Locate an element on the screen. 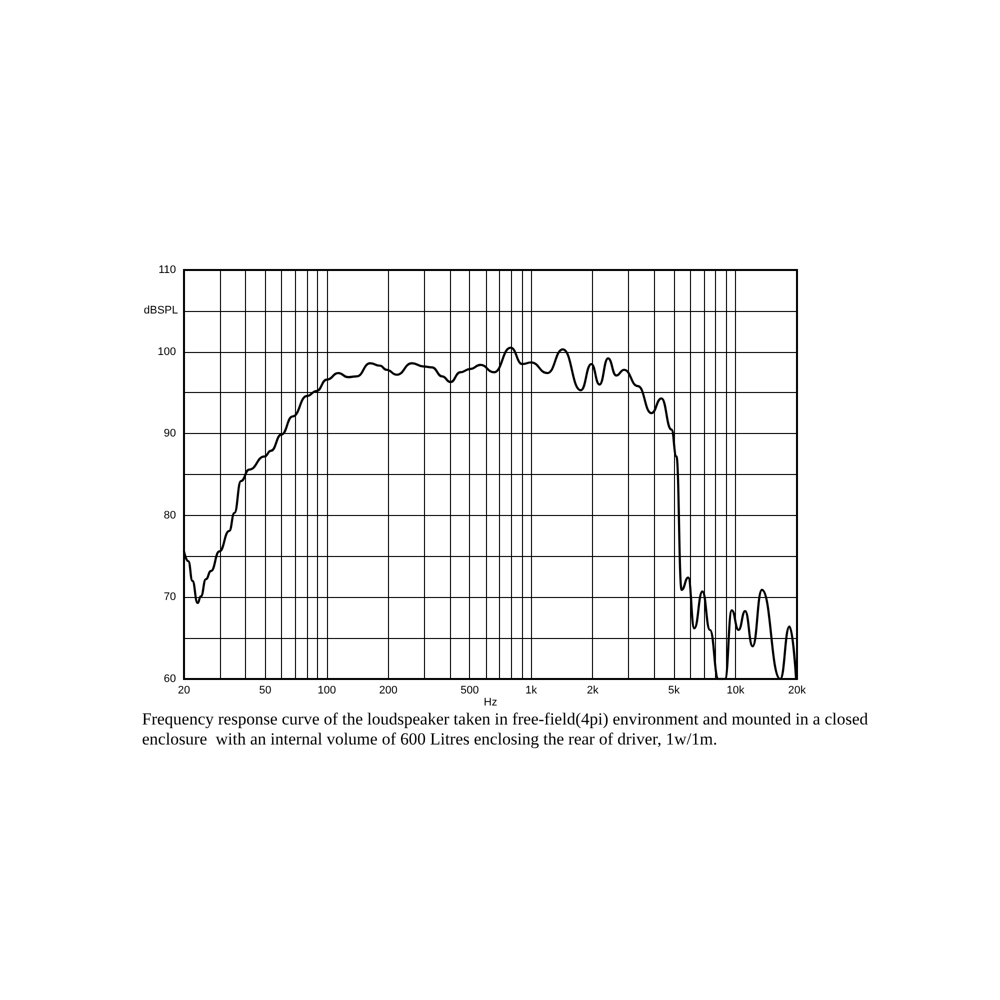  x-tick-label: 5k is located at coordinates (674, 690).